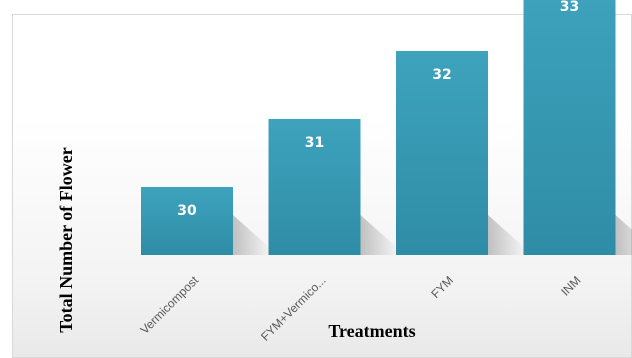 Image resolution: width=632 pixels, height=358 pixels. Describe the element at coordinates (569, 7) in the screenshot. I see `data-label: 33` at that location.